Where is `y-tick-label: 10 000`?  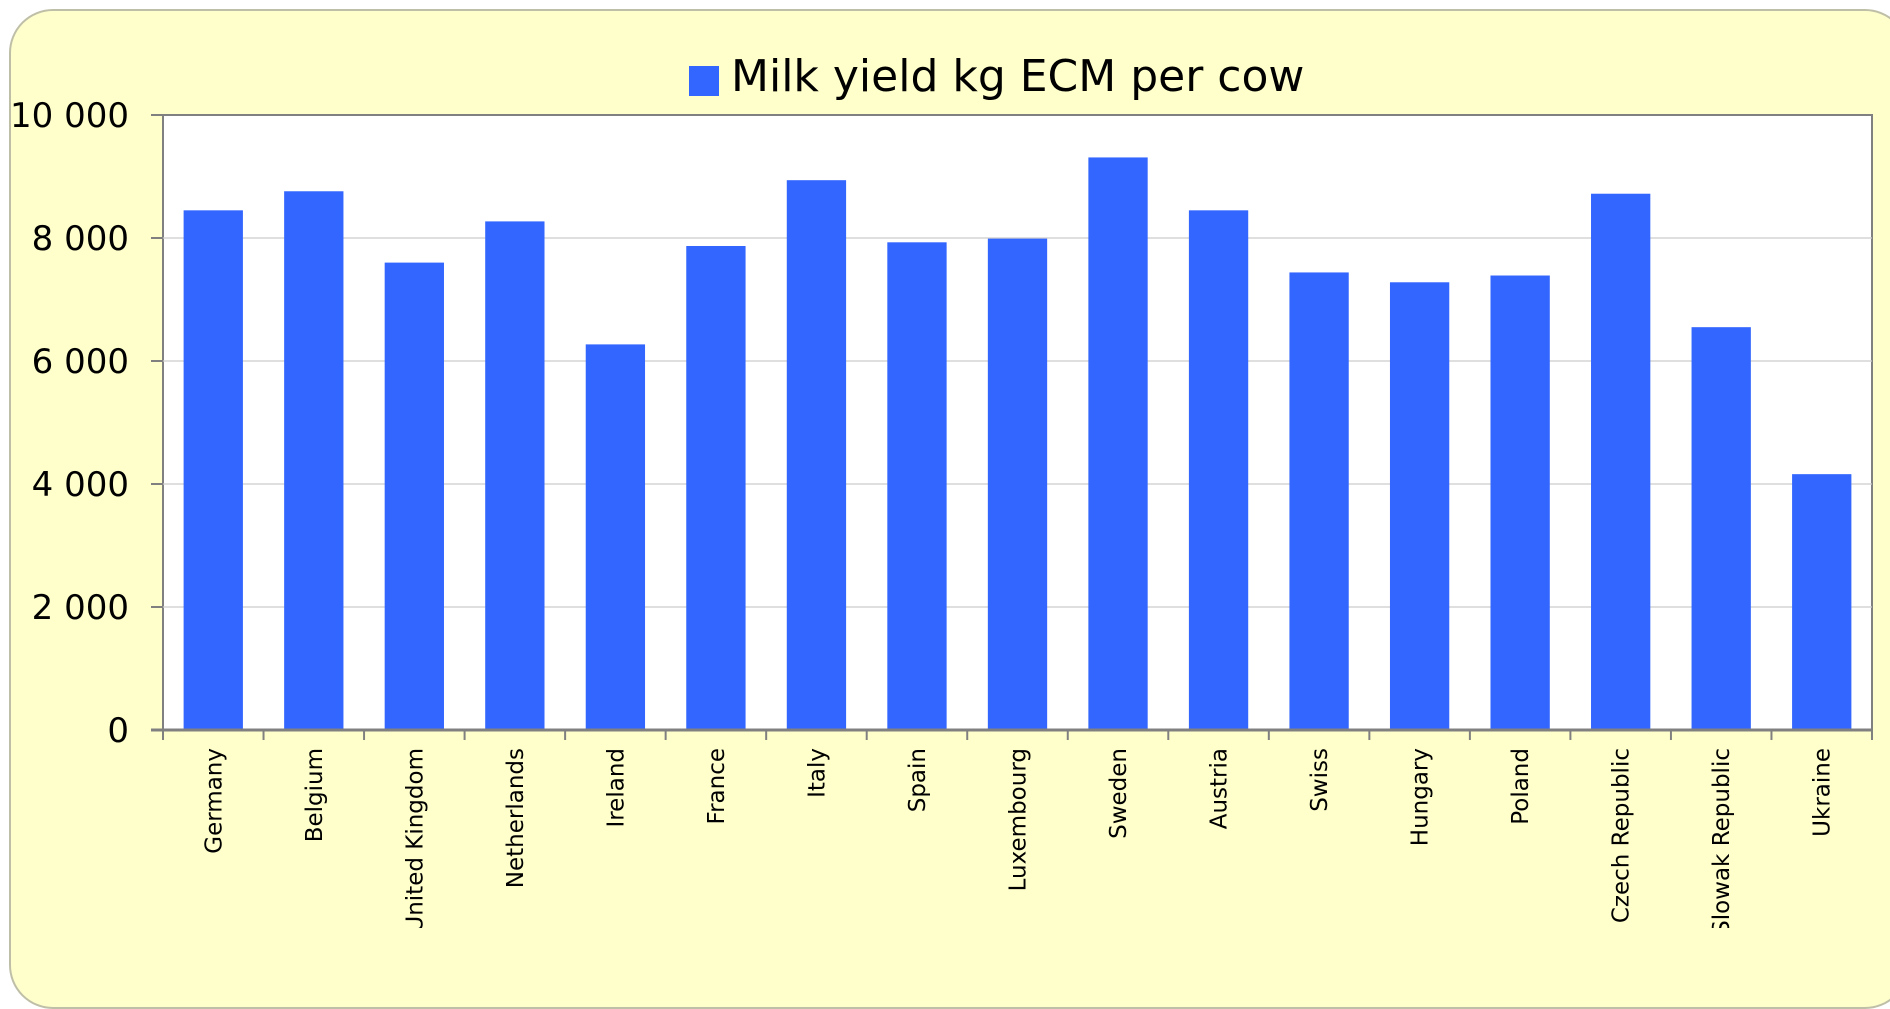
y-tick-label: 10 000 is located at coordinates (69, 116).